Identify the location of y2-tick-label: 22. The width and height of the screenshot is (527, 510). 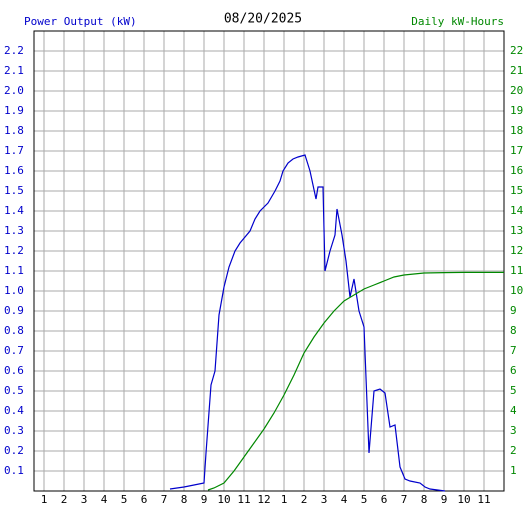
(516, 50).